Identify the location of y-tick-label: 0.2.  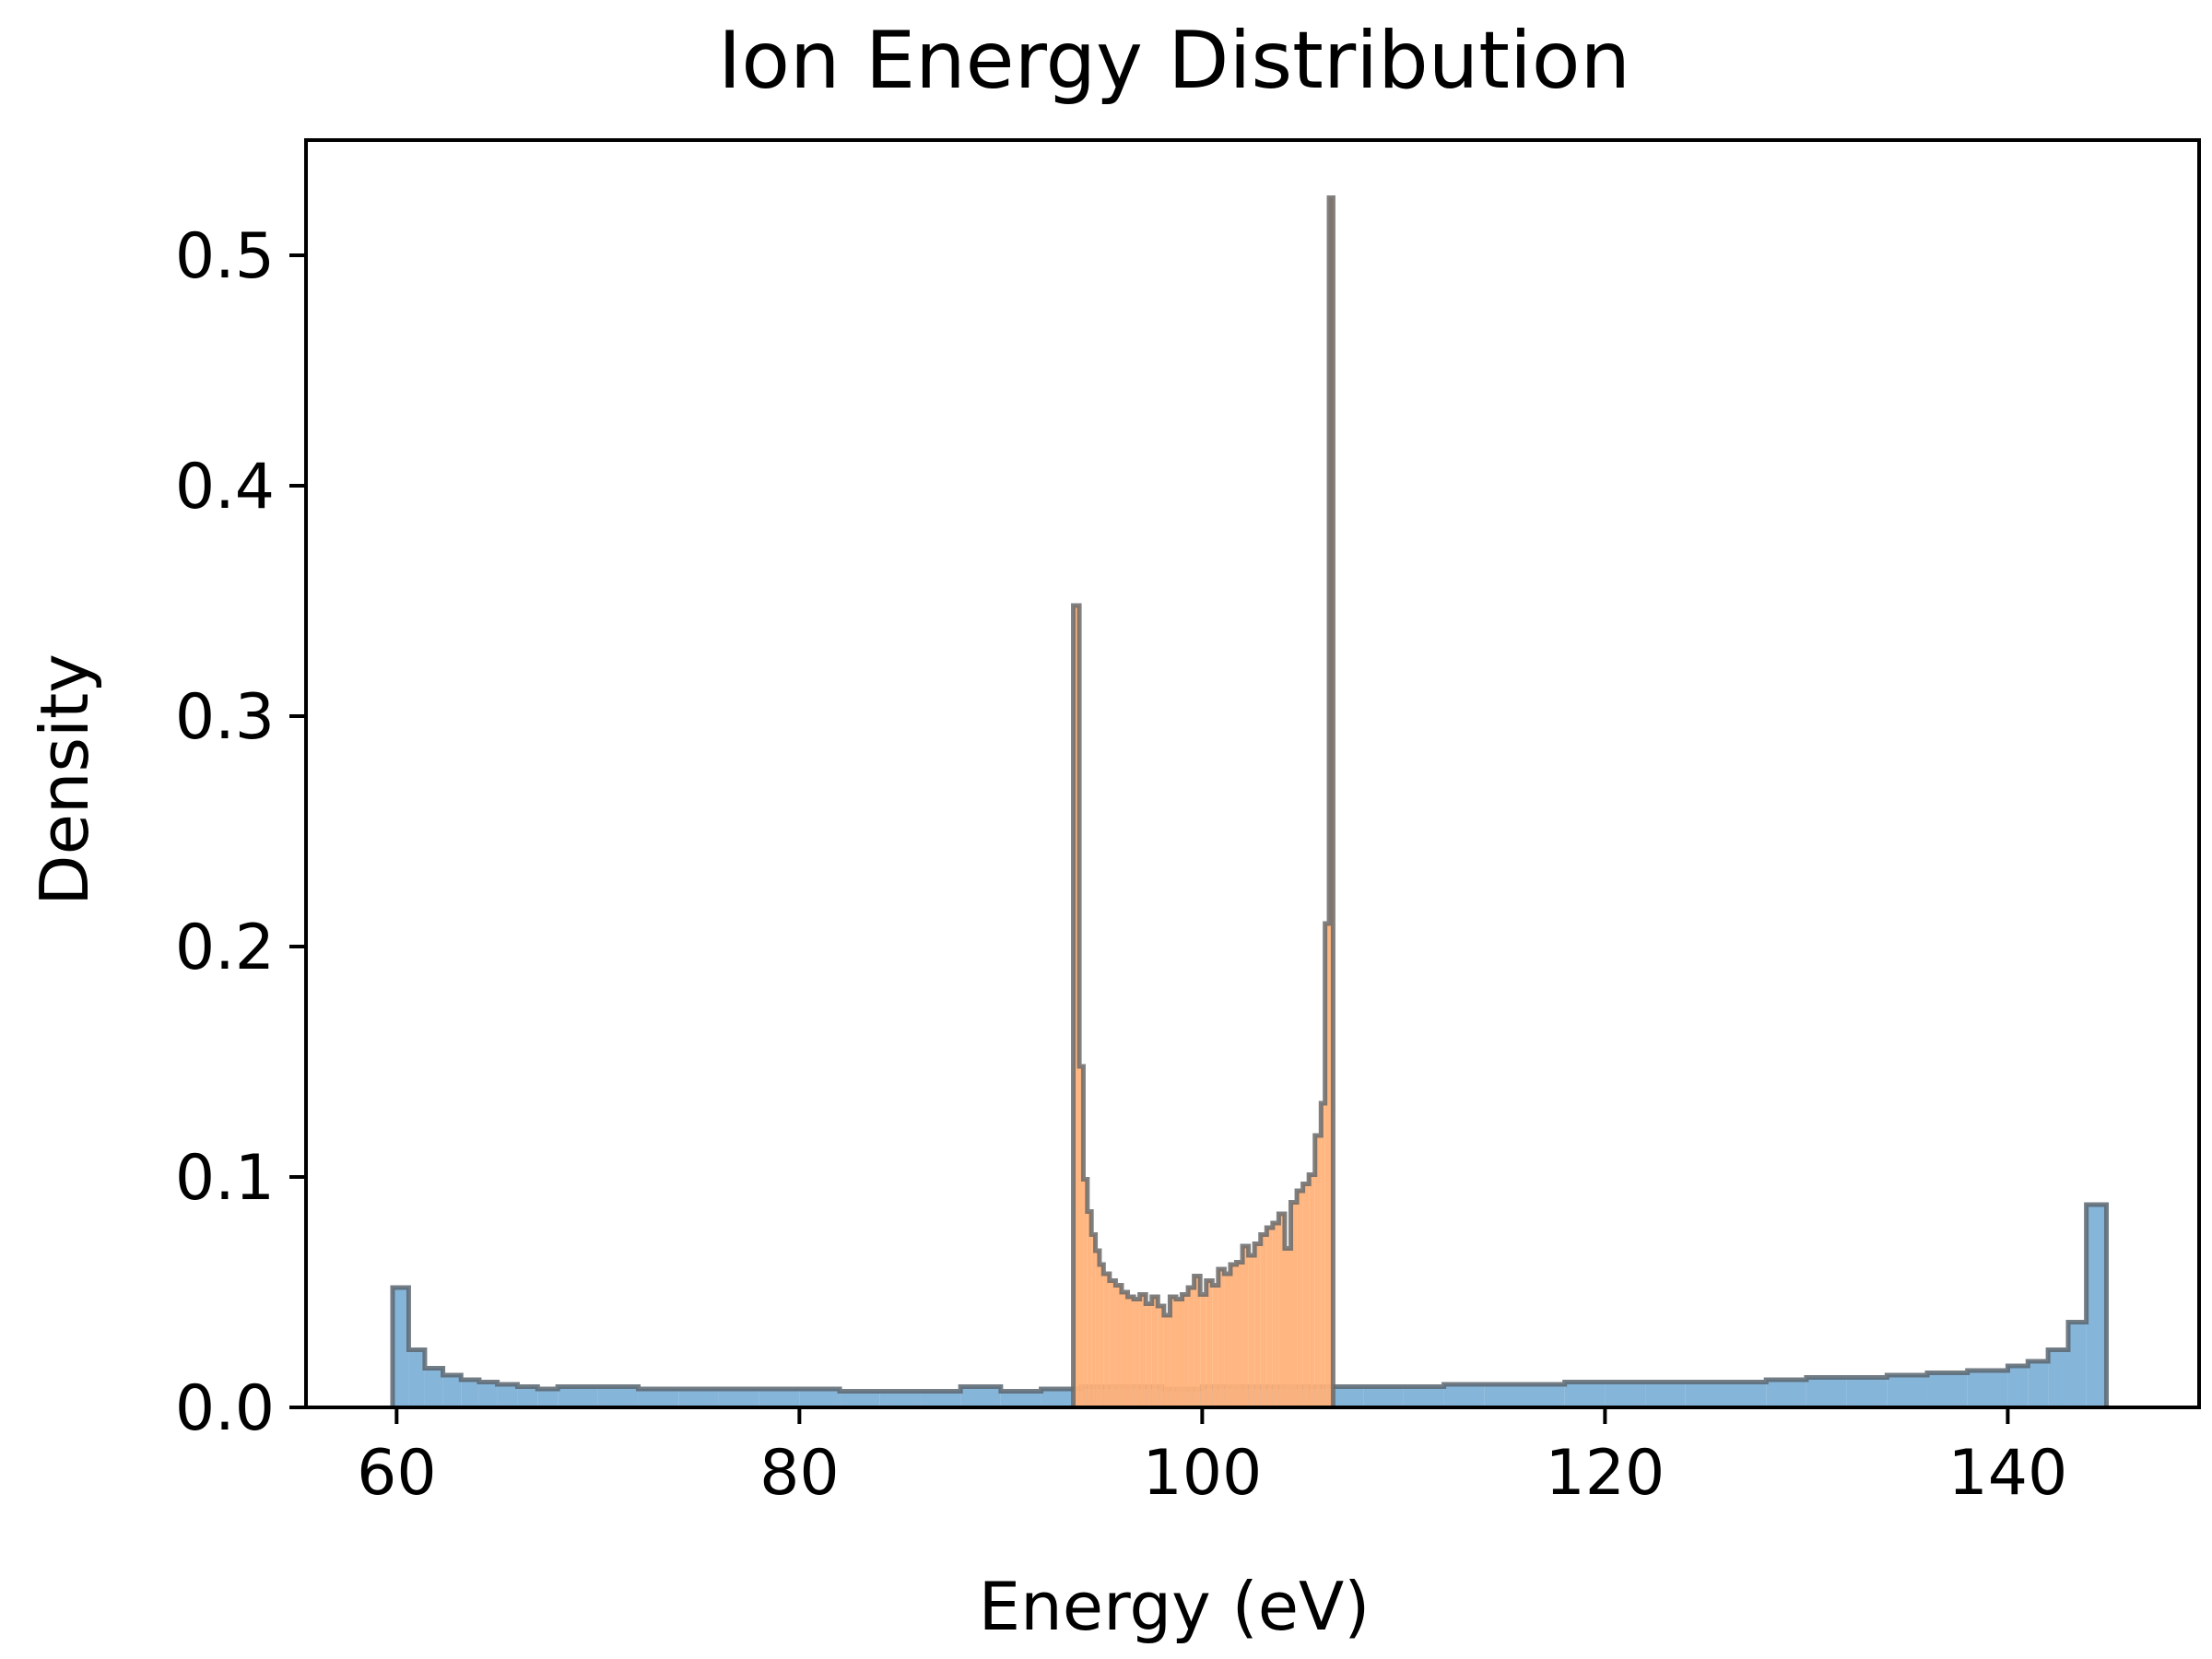
(225, 948).